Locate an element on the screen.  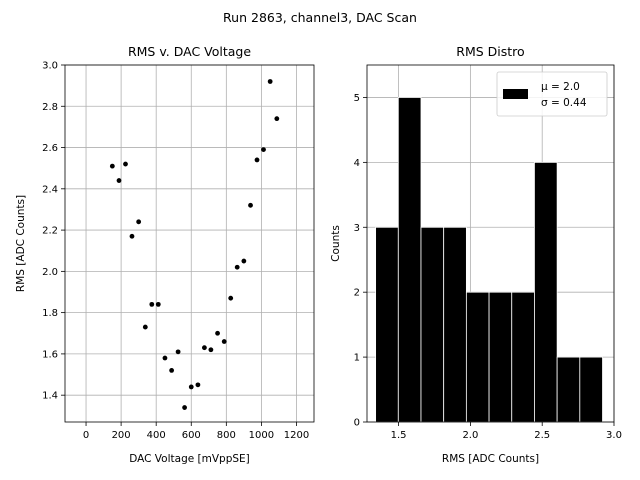
legend-mean-text: μ = 2.0 is located at coordinates (560, 87).